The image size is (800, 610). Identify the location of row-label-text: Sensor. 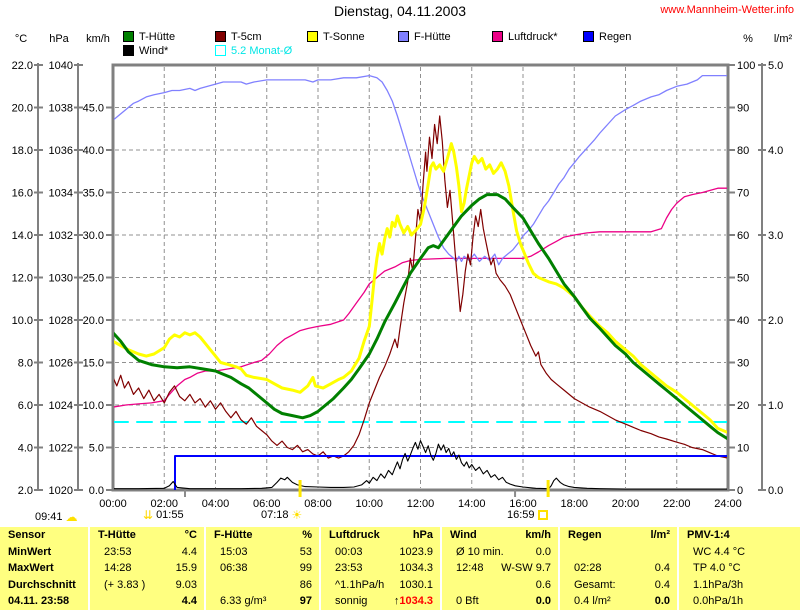
(27, 535).